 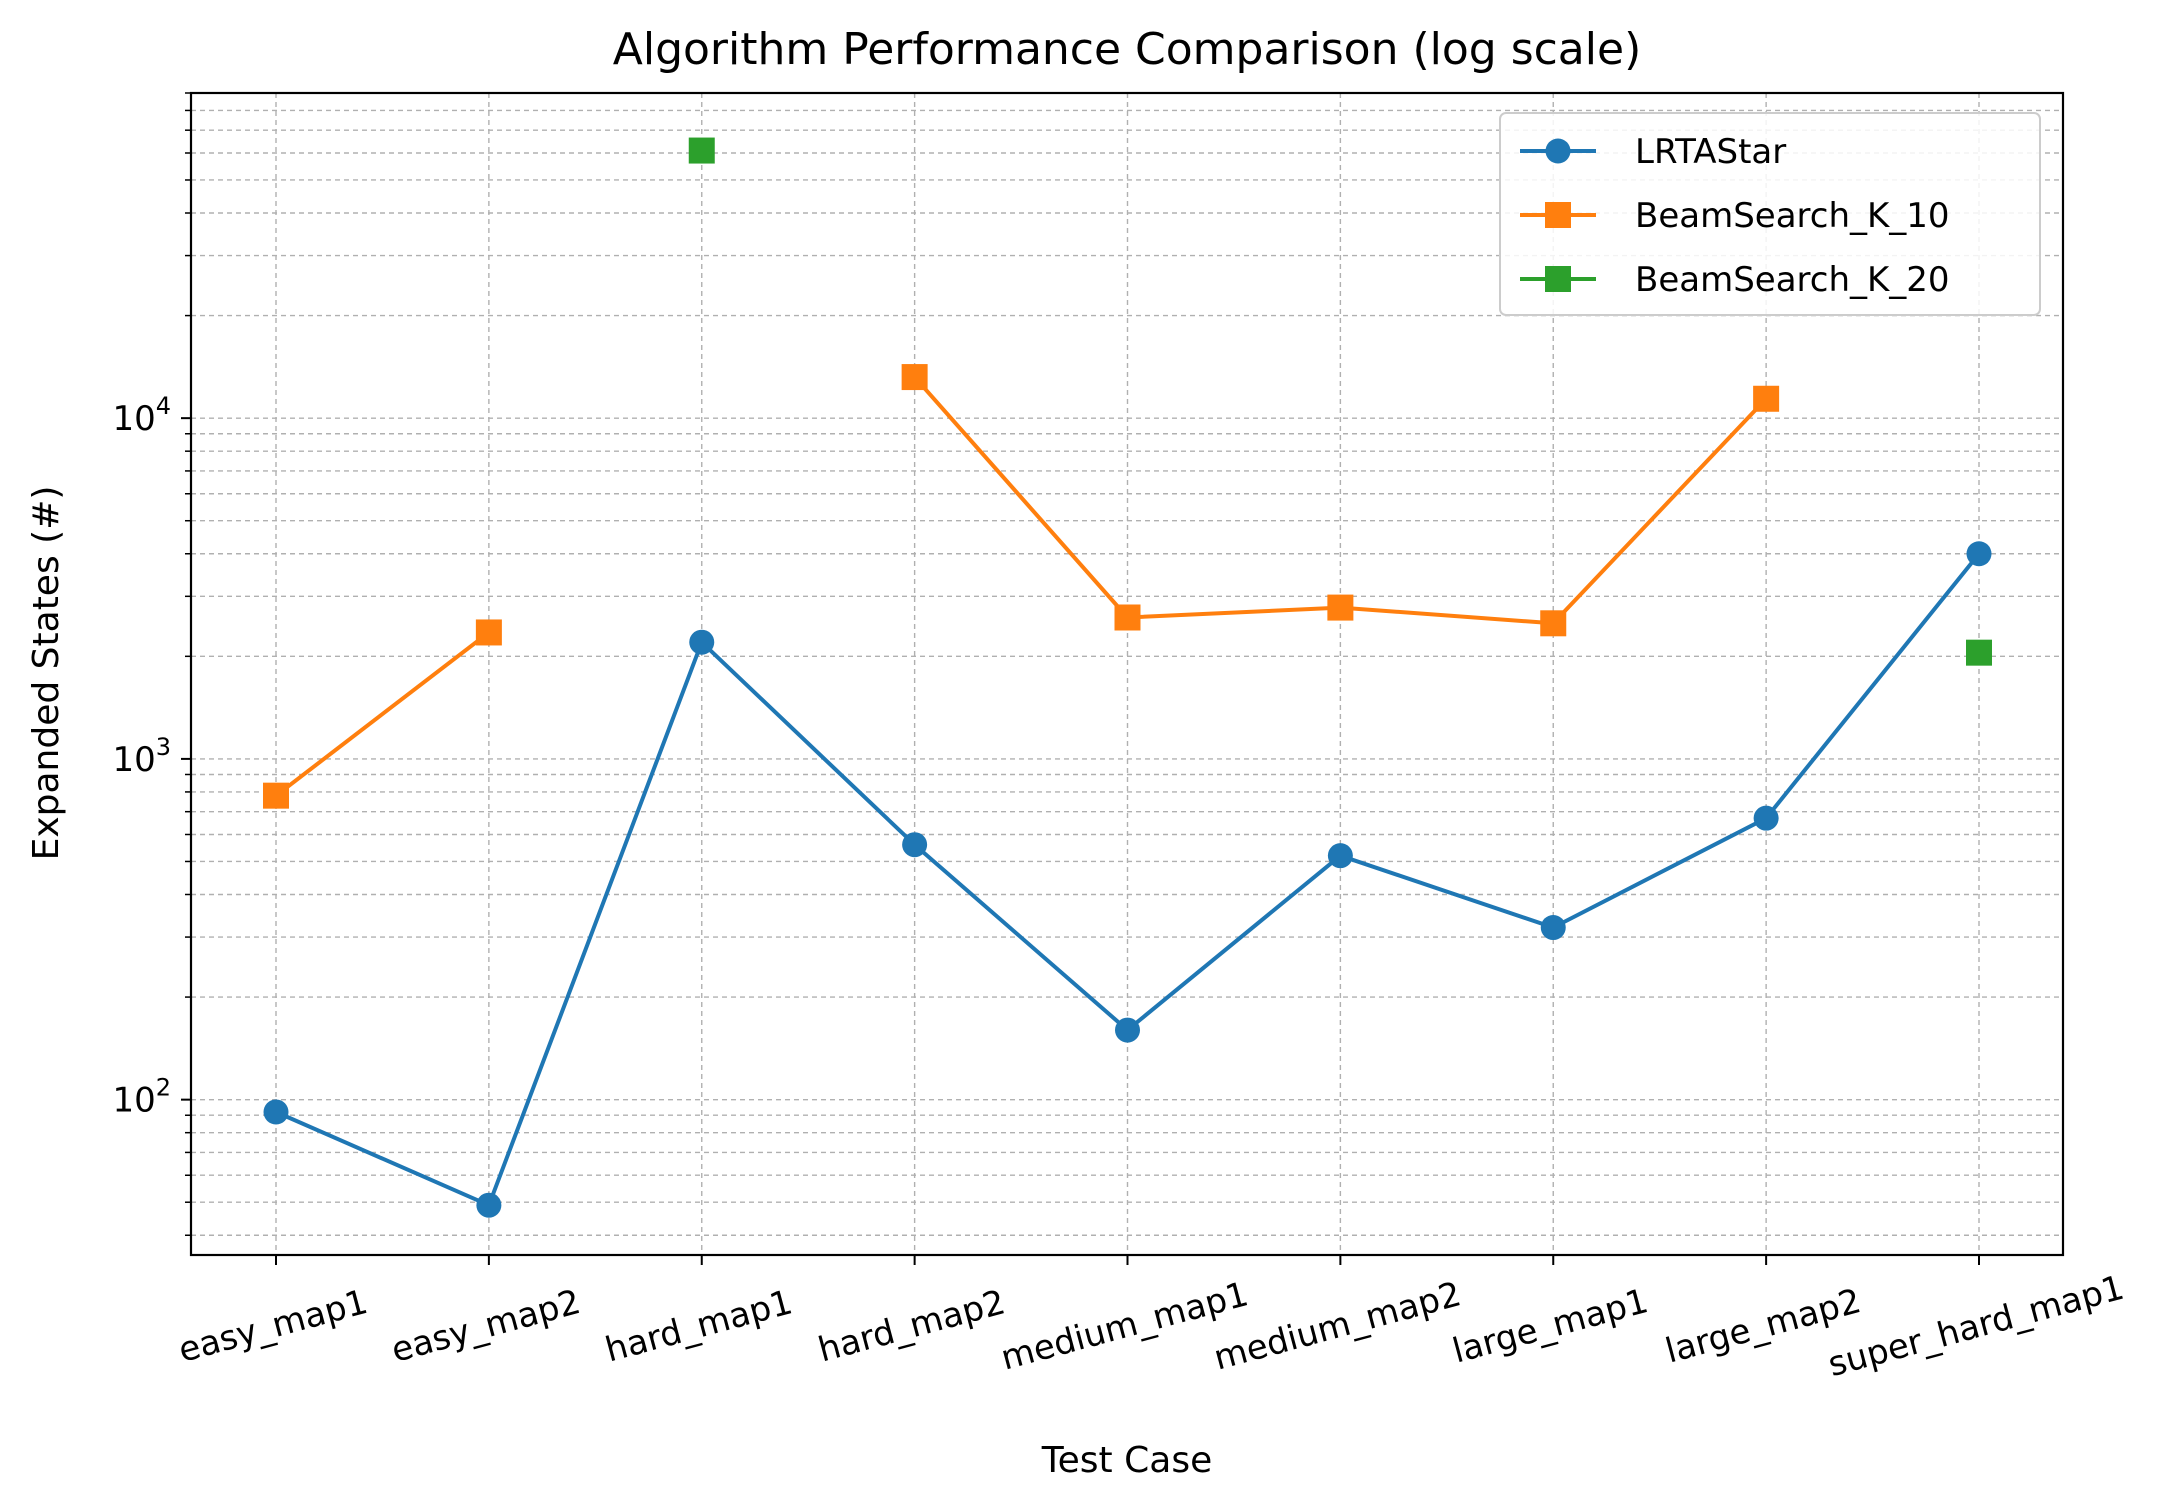 I want to click on legend-item: BeamSearch_K_10, so click(x=1735, y=216).